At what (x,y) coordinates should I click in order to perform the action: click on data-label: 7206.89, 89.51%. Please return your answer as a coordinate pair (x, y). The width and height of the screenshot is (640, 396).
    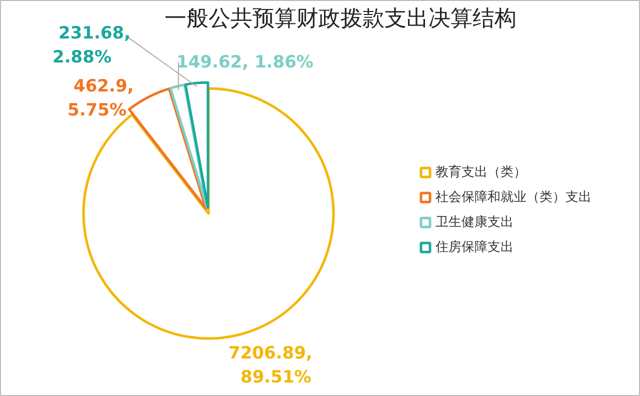
    Looking at the image, I should click on (270, 366).